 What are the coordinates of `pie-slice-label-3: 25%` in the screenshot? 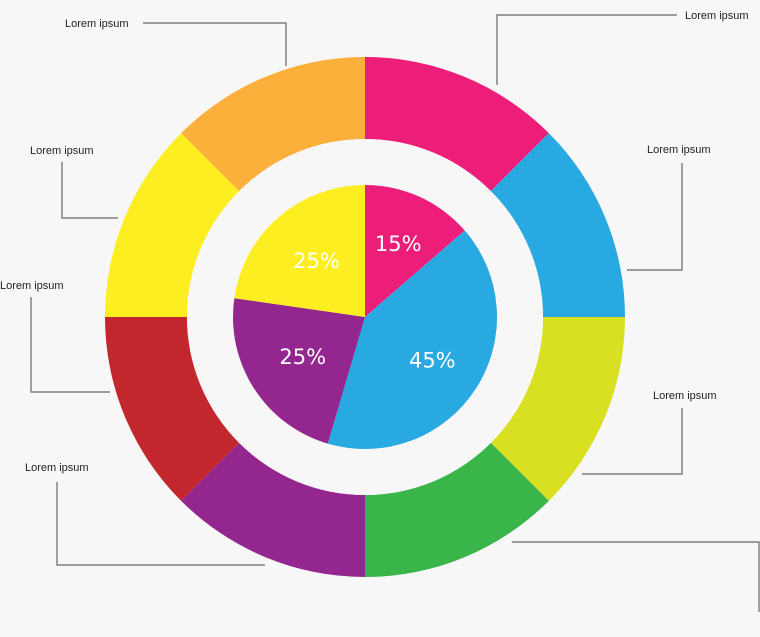 It's located at (302, 357).